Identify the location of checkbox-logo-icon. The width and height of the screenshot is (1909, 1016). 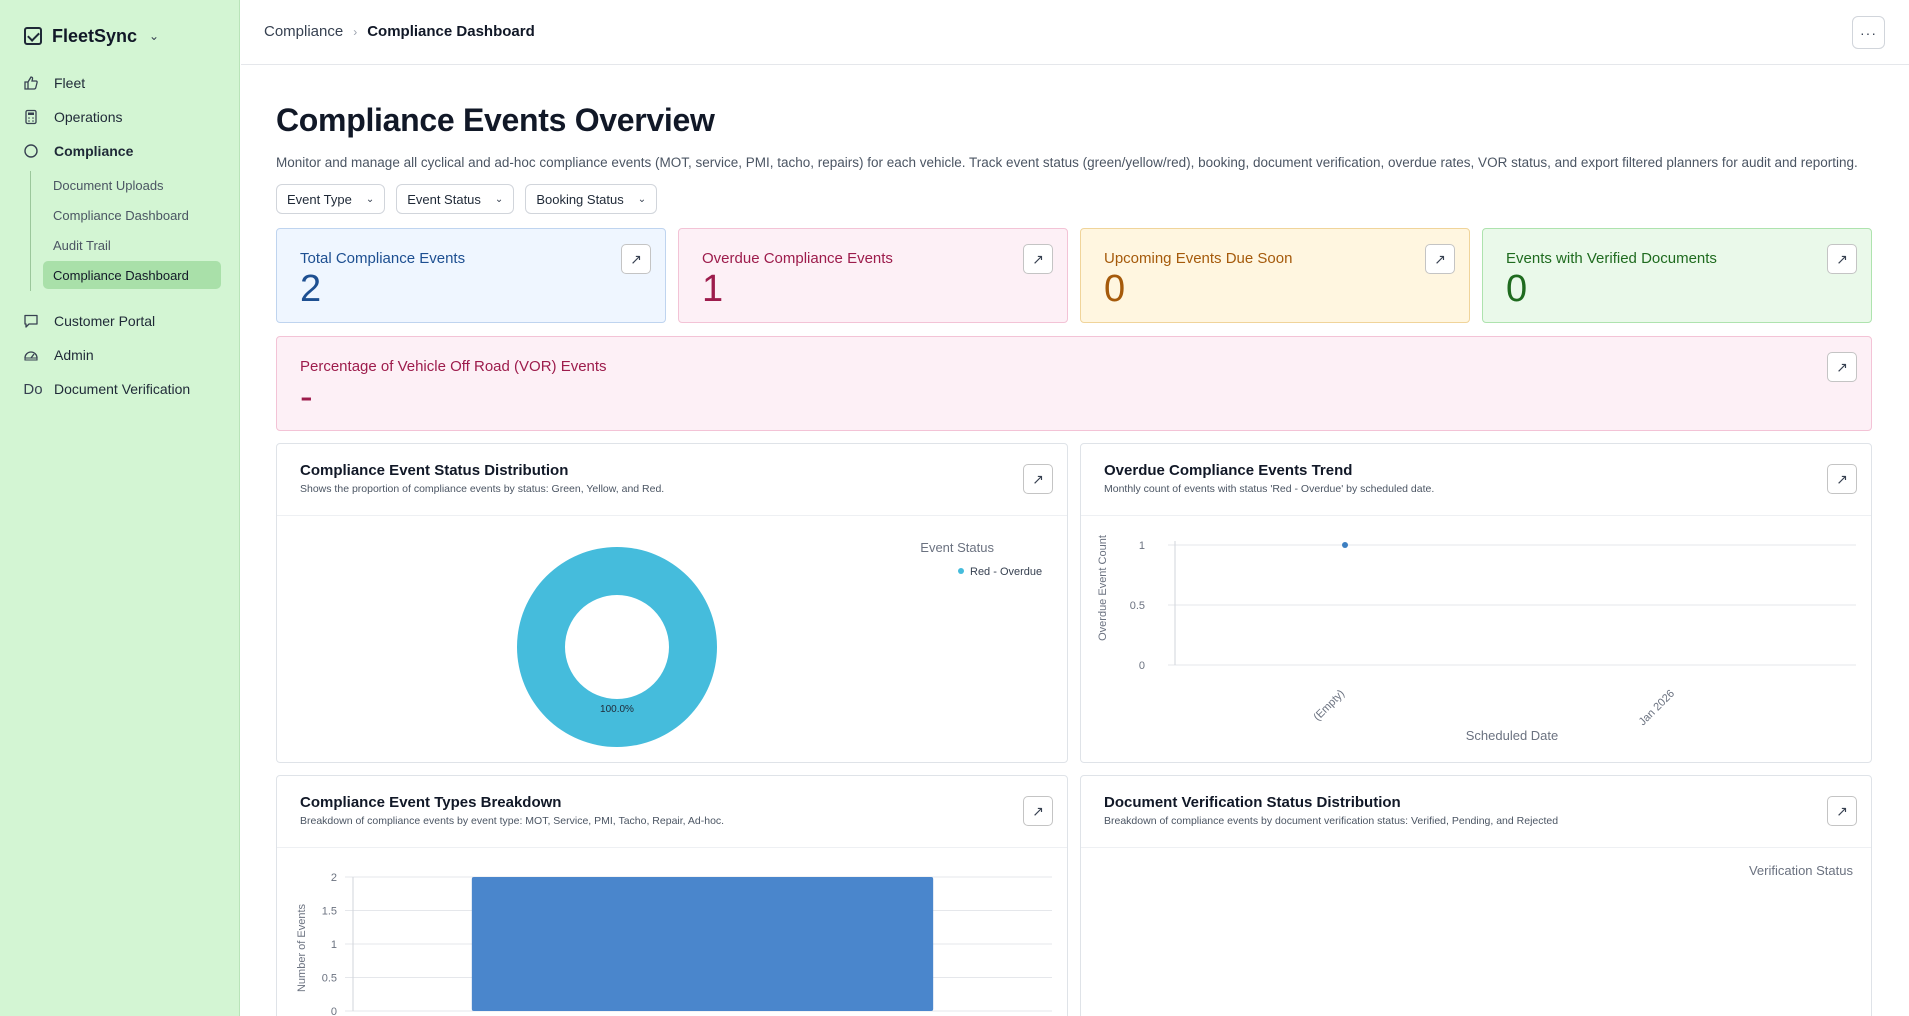
(33, 36).